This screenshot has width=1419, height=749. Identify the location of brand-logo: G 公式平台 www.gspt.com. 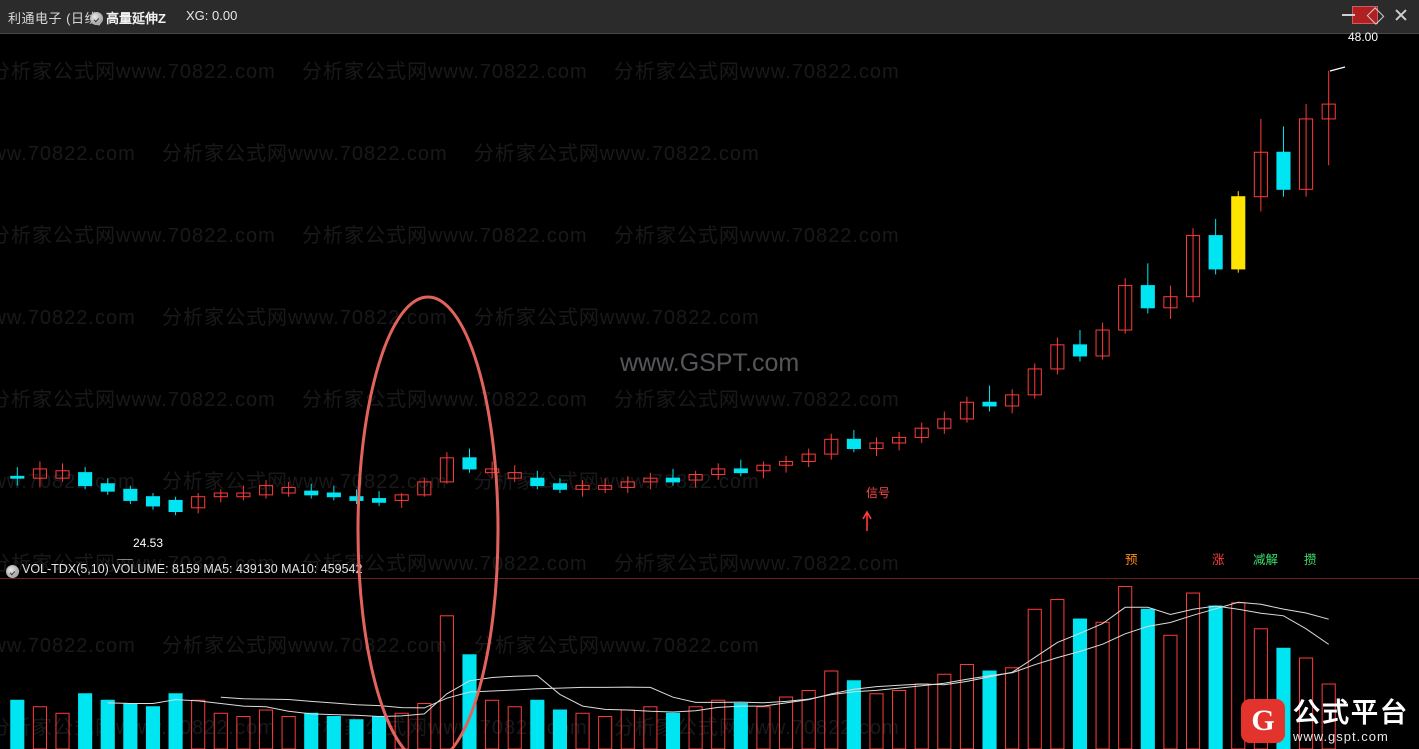
(1325, 721).